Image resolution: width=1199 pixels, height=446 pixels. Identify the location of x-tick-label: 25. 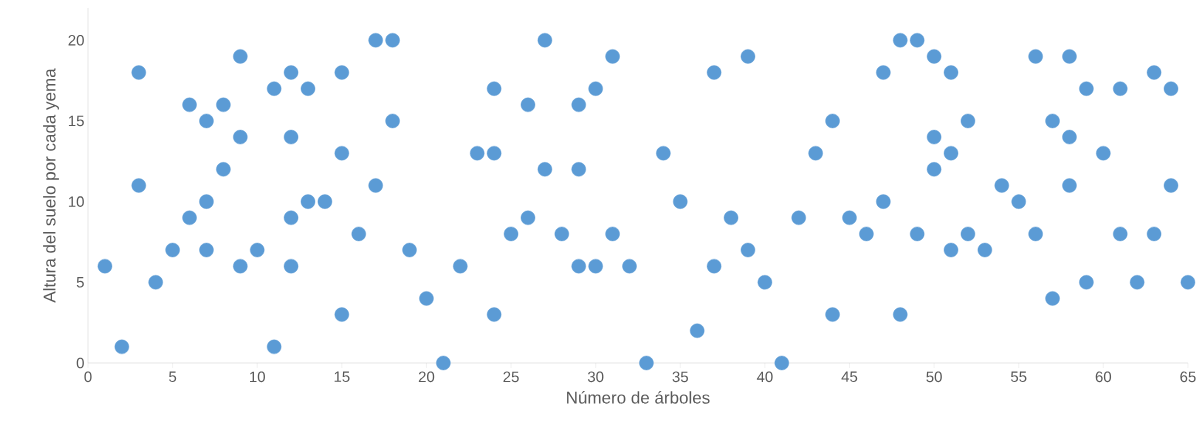
(511, 377).